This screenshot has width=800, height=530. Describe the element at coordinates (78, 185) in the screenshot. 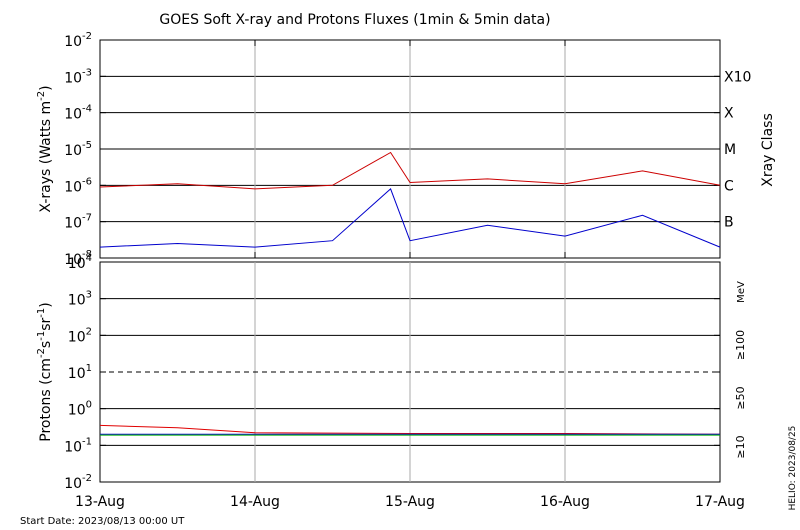

I see `y-tick-label: 10⁻⁶` at that location.